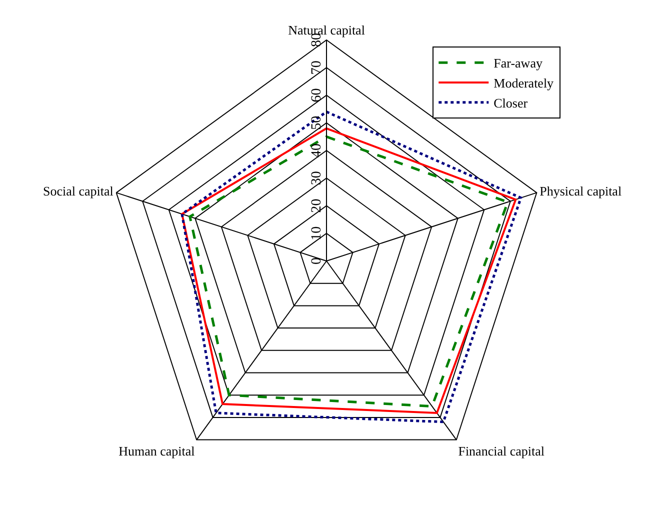  Describe the element at coordinates (316, 123) in the screenshot. I see `y-tick-label: 50` at that location.